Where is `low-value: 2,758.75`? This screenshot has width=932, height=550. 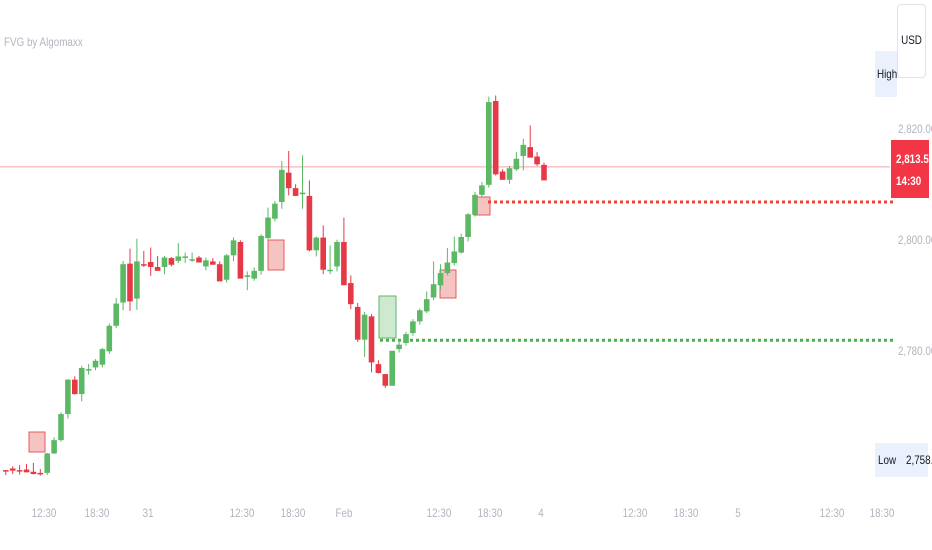 low-value: 2,758.75 is located at coordinates (919, 460).